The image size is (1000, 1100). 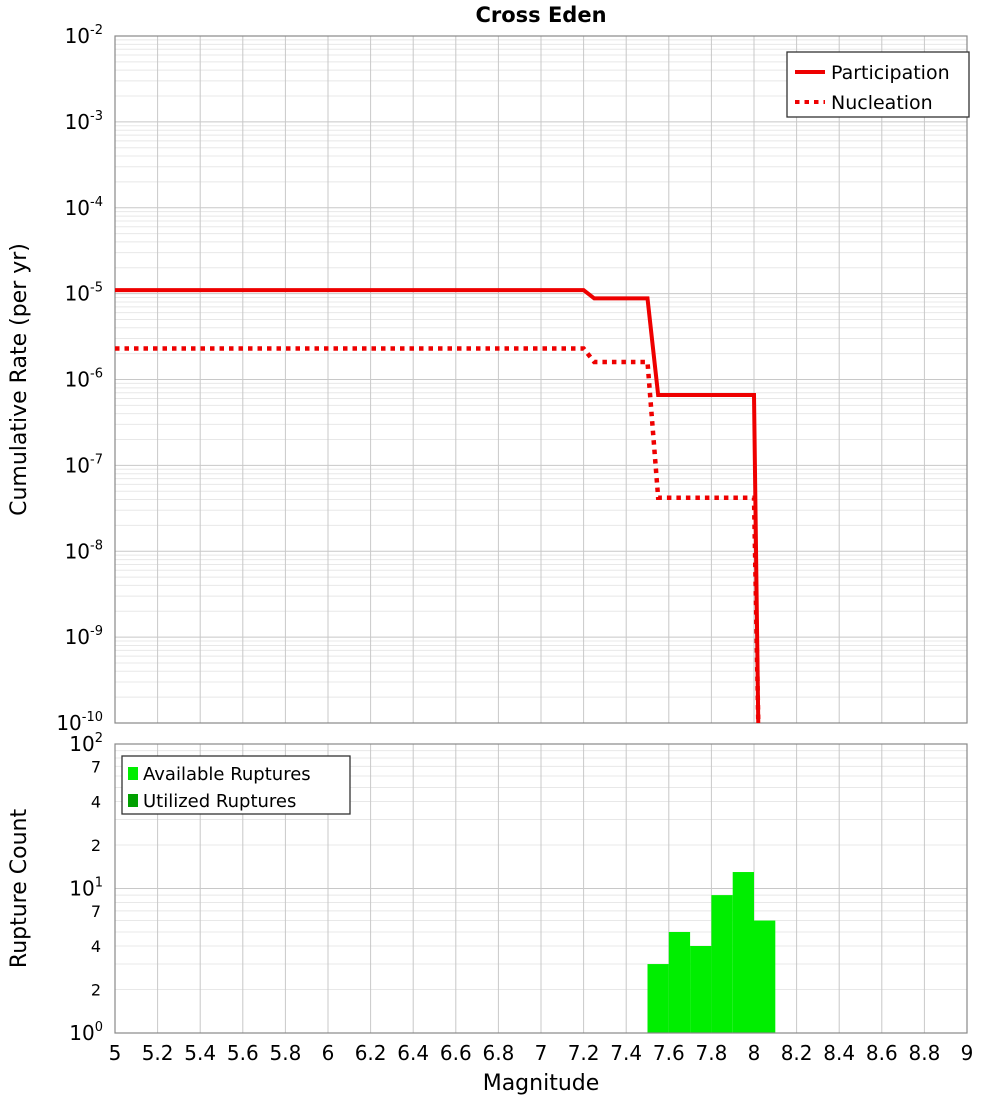 I want to click on xtick-label: 8.6, so click(x=882, y=1053).